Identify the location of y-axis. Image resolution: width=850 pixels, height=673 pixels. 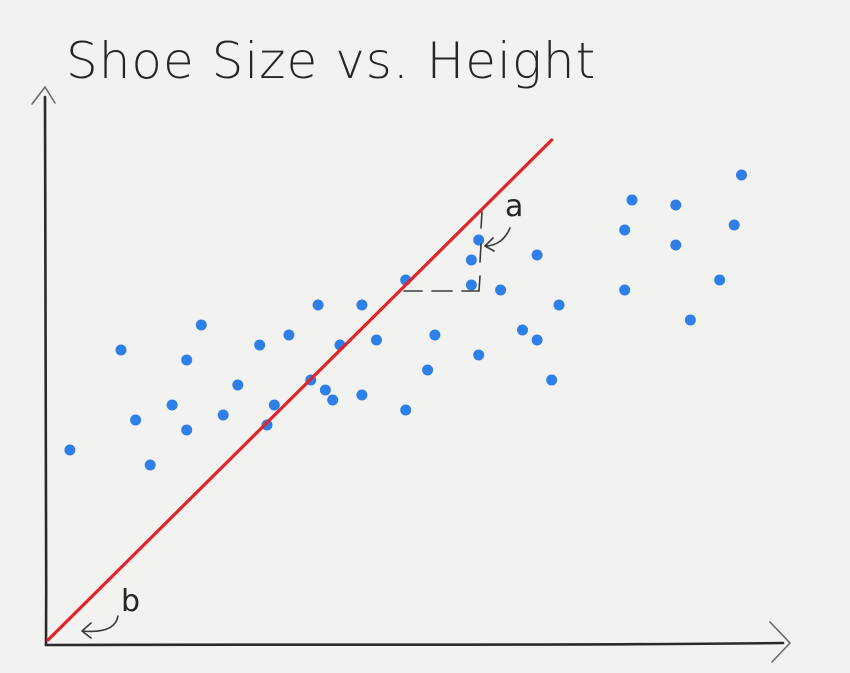
(45, 371).